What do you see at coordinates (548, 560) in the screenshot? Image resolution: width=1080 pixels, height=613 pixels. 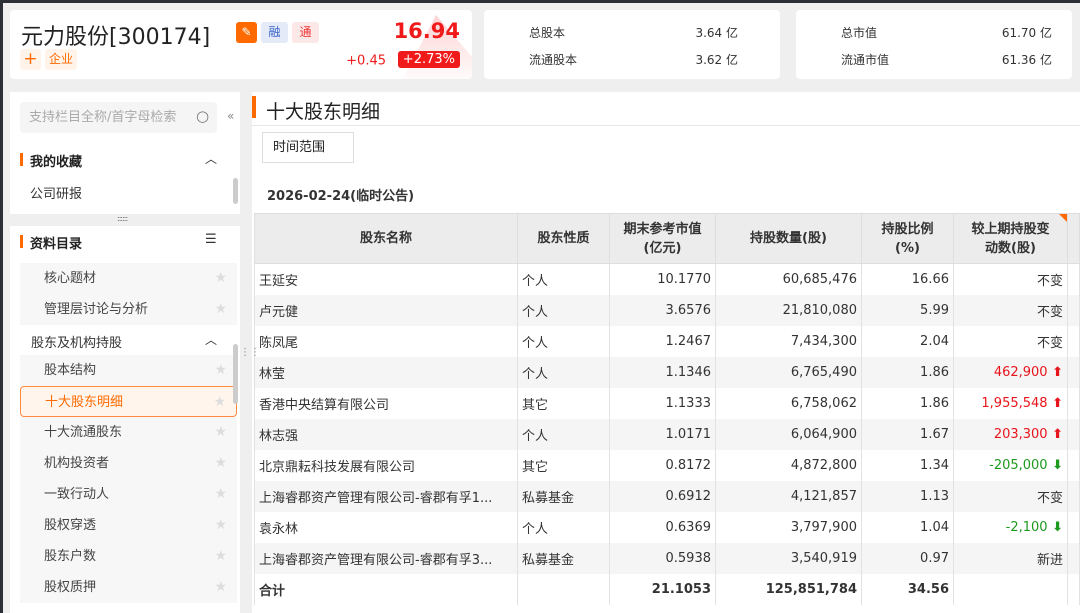 I see `cell-text: 私募基金` at bounding box center [548, 560].